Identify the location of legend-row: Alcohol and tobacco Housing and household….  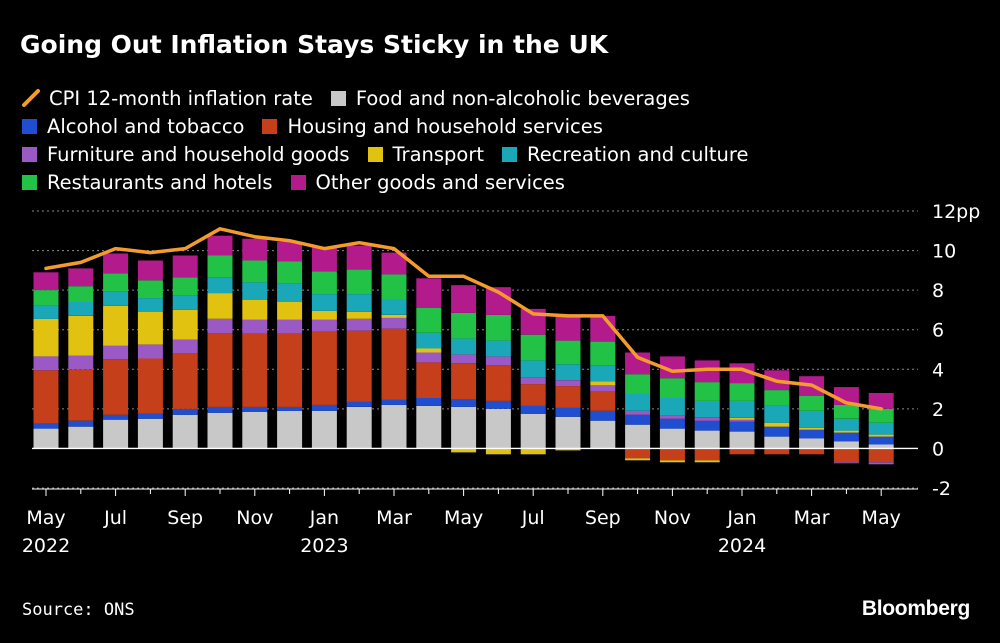
(502, 126).